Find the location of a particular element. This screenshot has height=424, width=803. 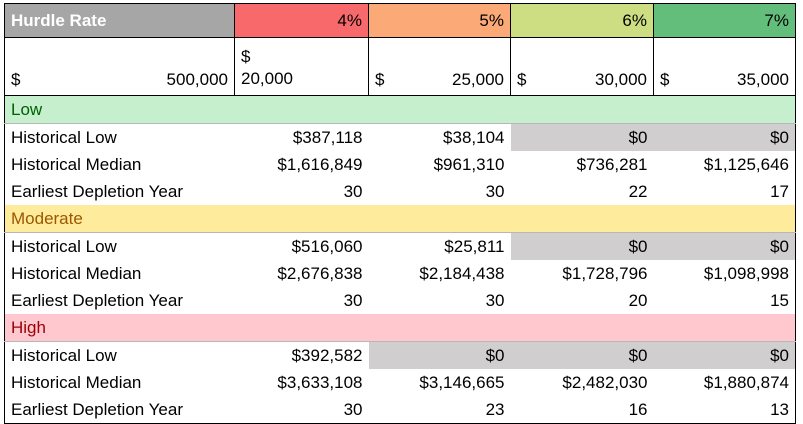

data-cell: $1,616,849 is located at coordinates (320, 164).